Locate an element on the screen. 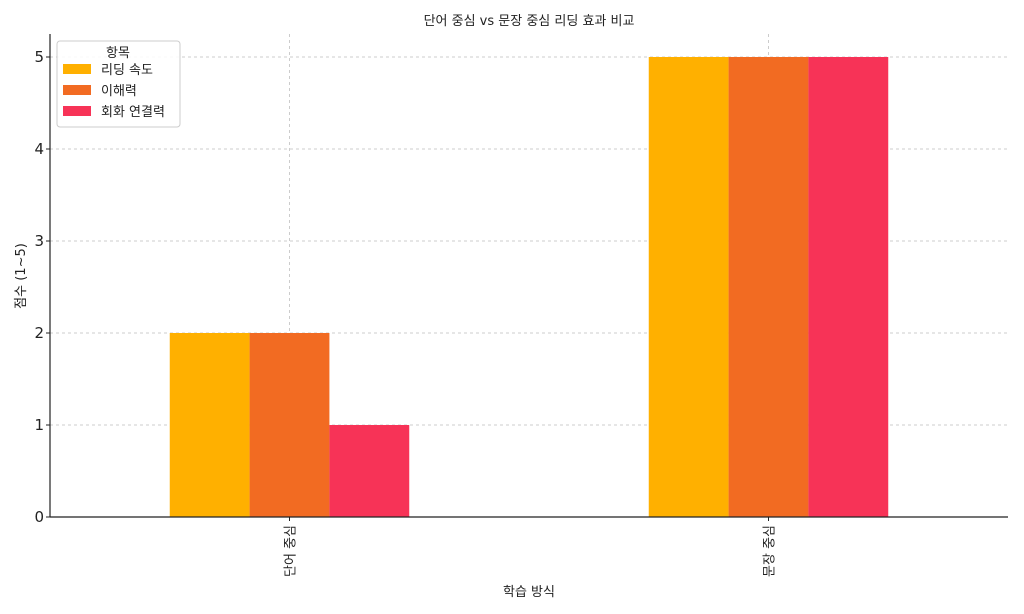  legend-label: 리딩 속도 is located at coordinates (127, 70).